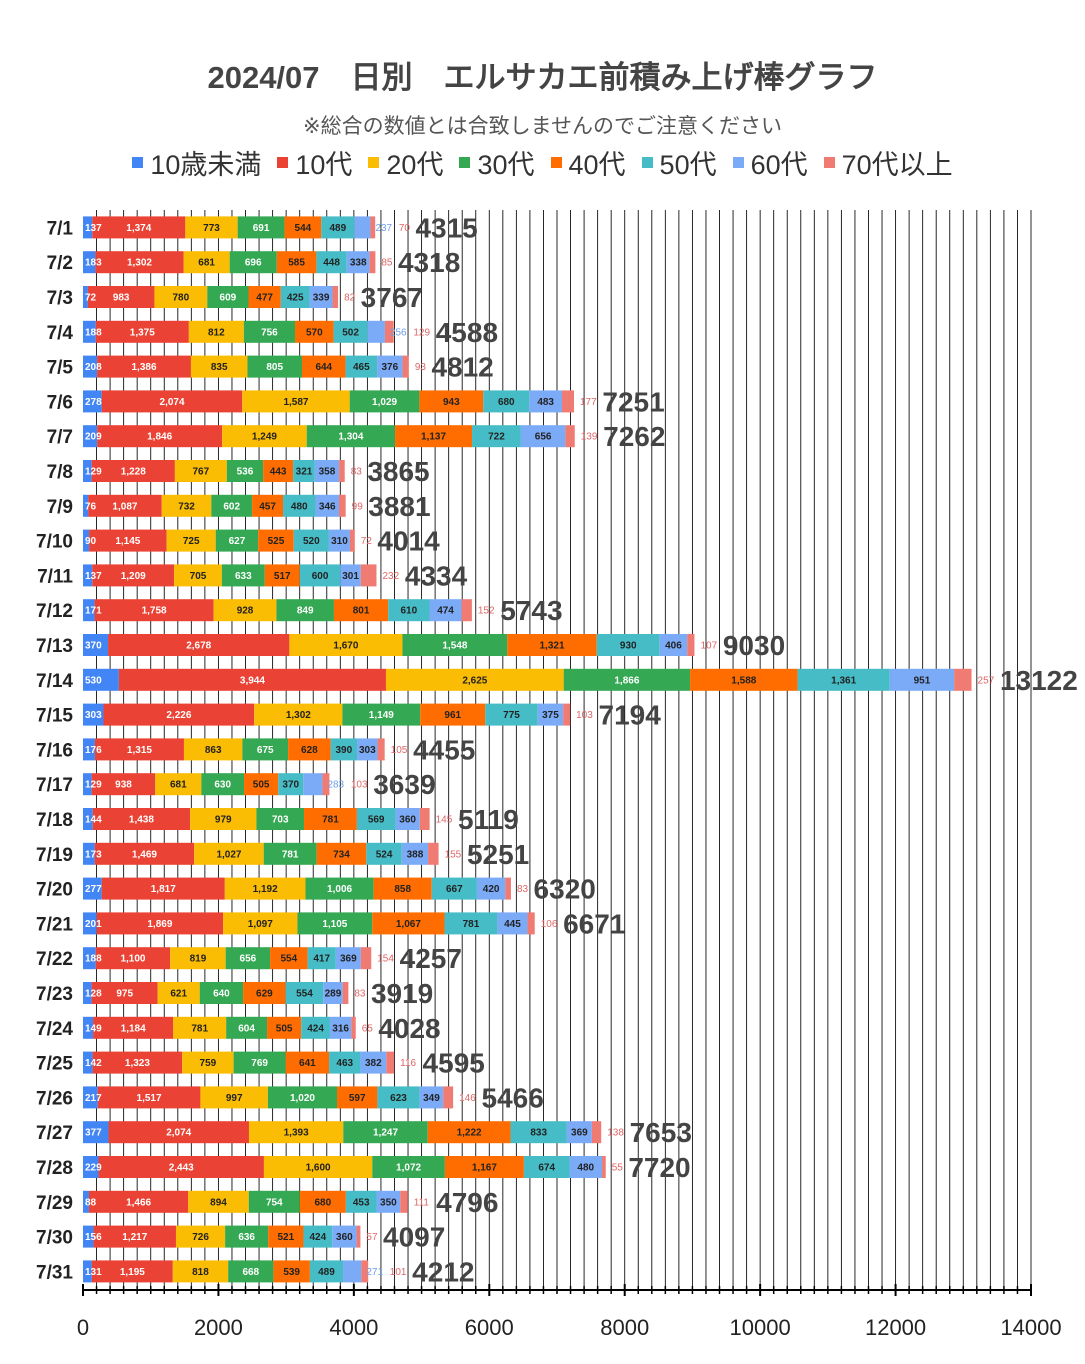 Image resolution: width=1085 pixels, height=1364 pixels. What do you see at coordinates (309, 750) in the screenshot?
I see `data-label: 628` at bounding box center [309, 750].